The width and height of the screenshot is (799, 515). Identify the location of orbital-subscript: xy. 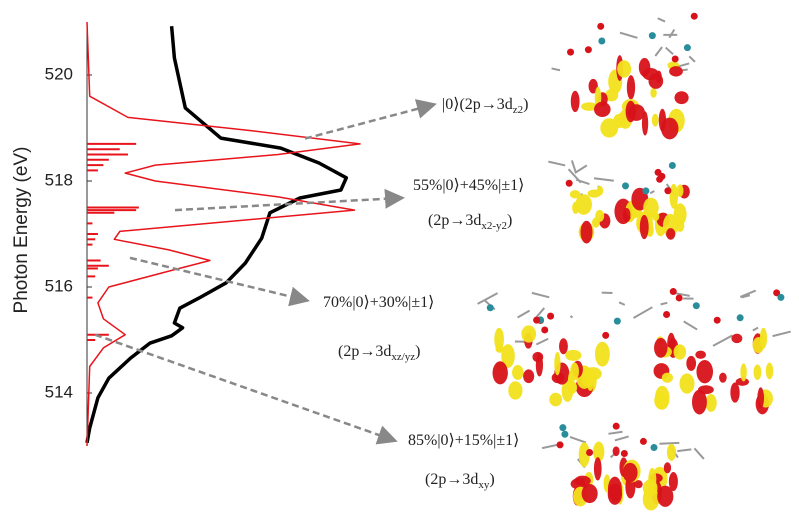
(484, 485).